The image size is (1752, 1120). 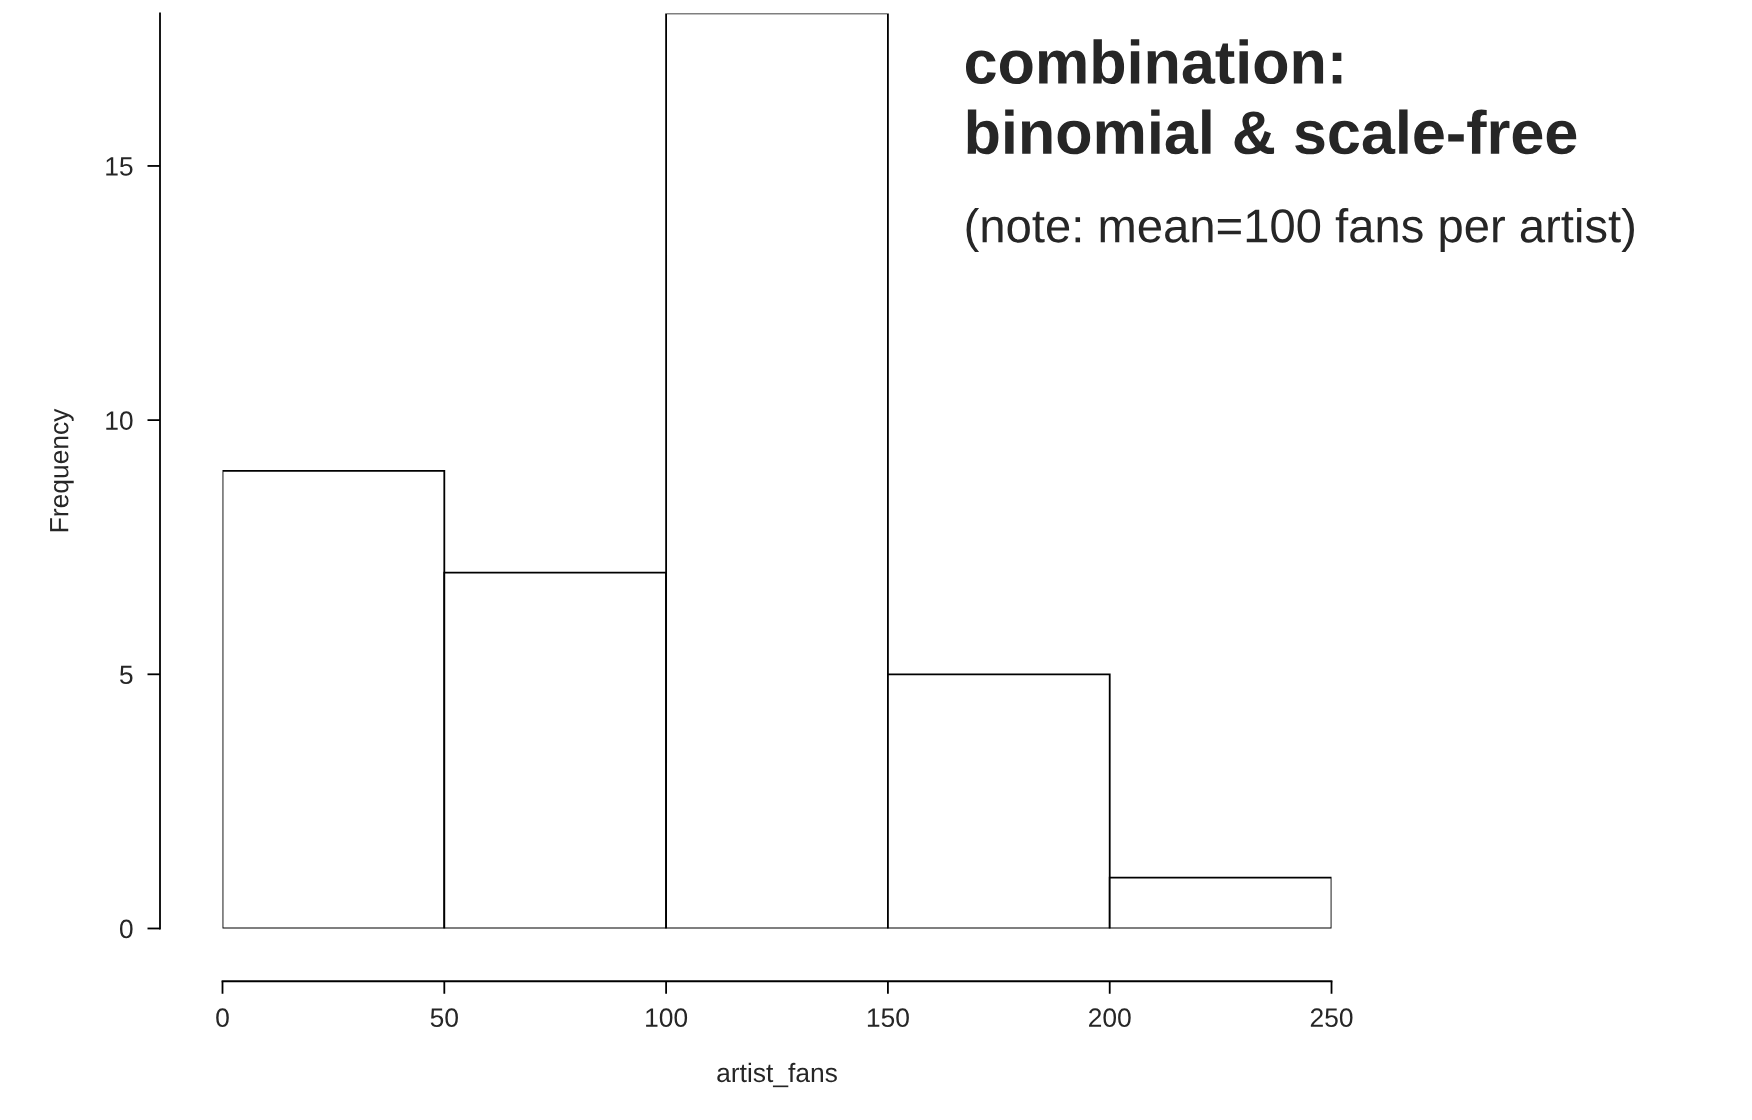 What do you see at coordinates (119, 166) in the screenshot?
I see `y-tick-label: 15` at bounding box center [119, 166].